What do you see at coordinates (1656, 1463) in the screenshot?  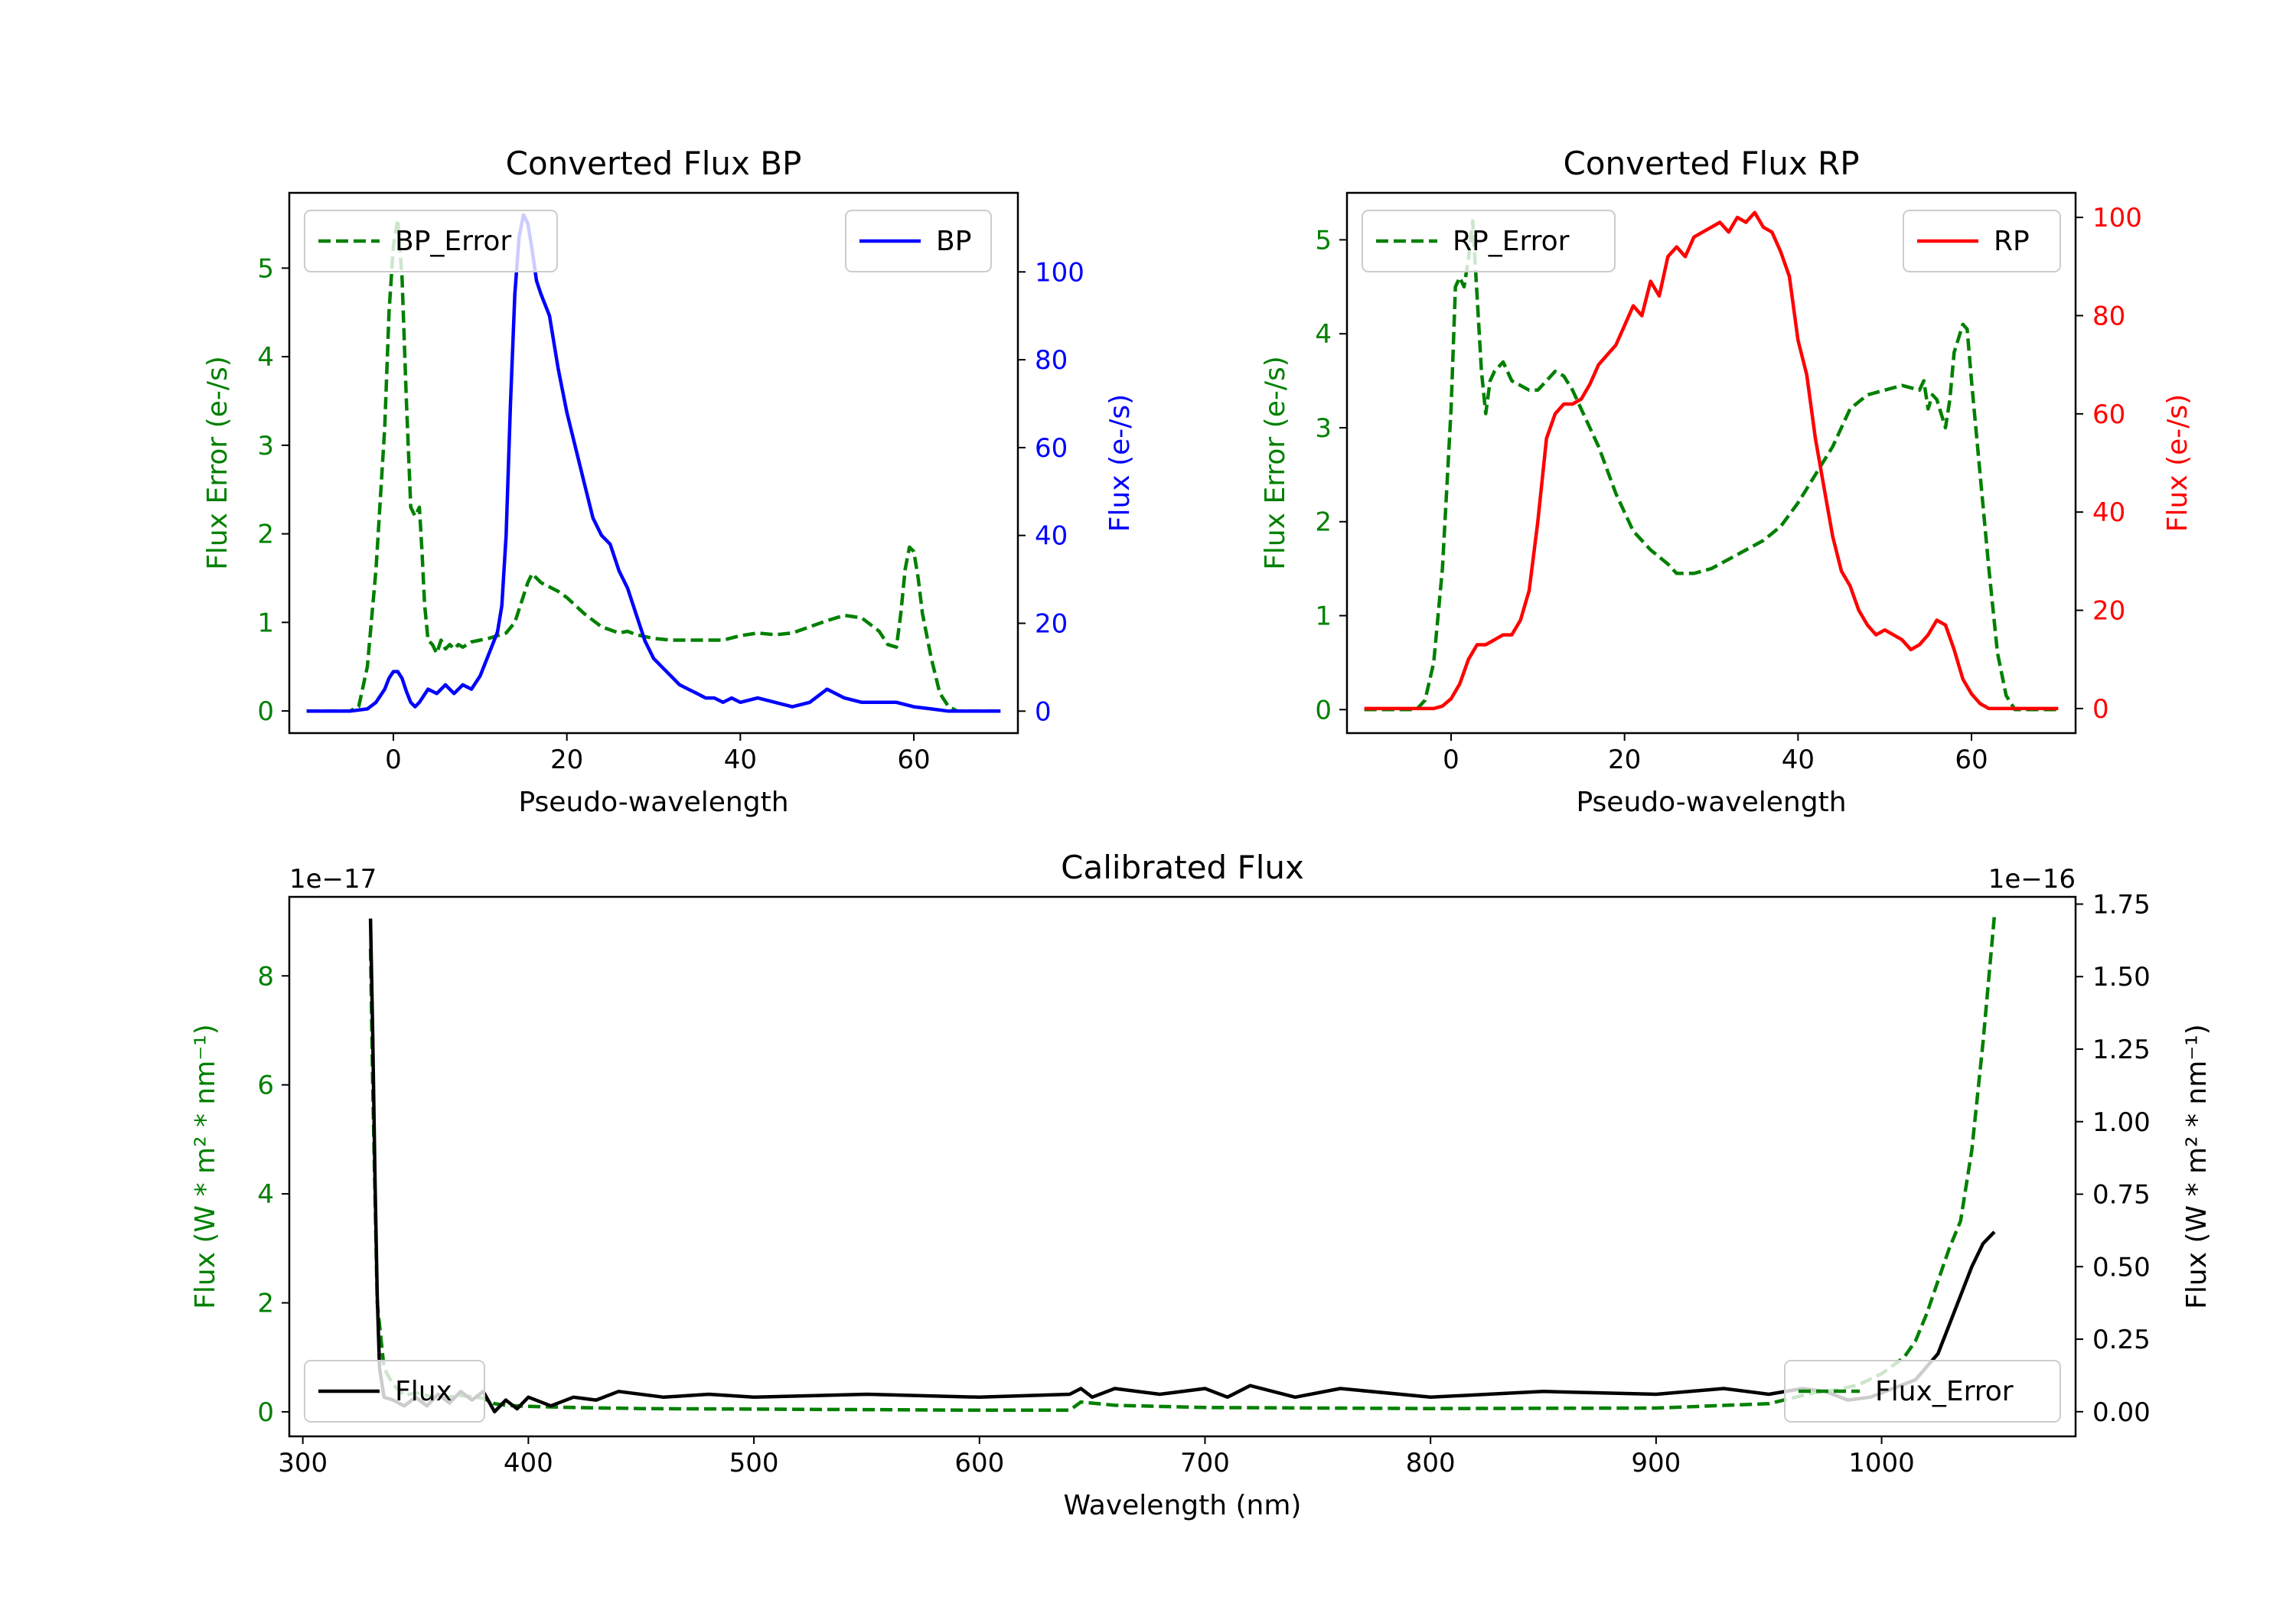 I see `x-tick-label: 900` at bounding box center [1656, 1463].